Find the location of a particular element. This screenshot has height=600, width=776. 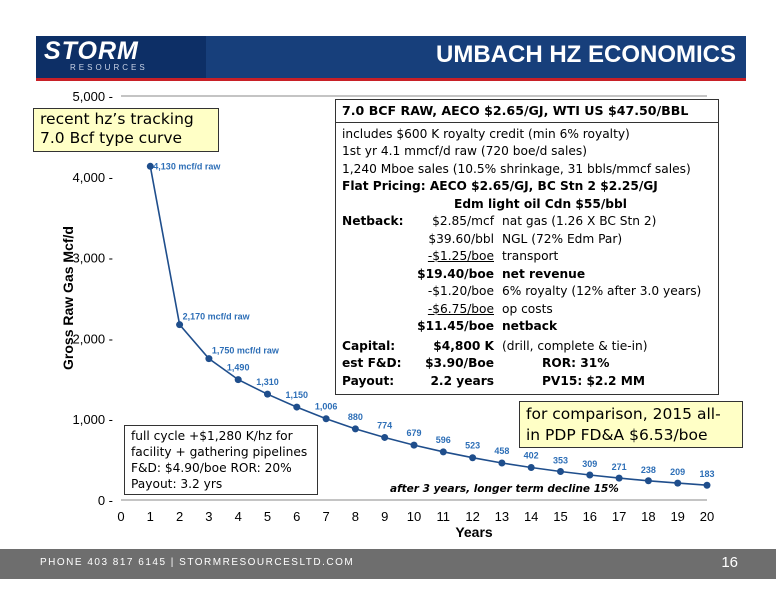

netback-value: $2.85/mcf is located at coordinates (463, 221).